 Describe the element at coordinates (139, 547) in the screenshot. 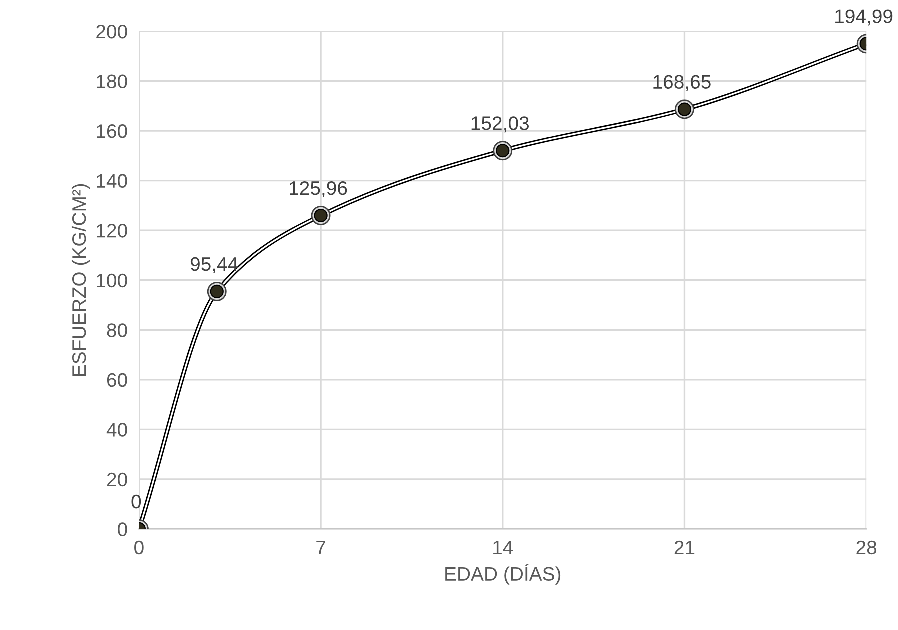

I see `x-tick-label: 0` at that location.